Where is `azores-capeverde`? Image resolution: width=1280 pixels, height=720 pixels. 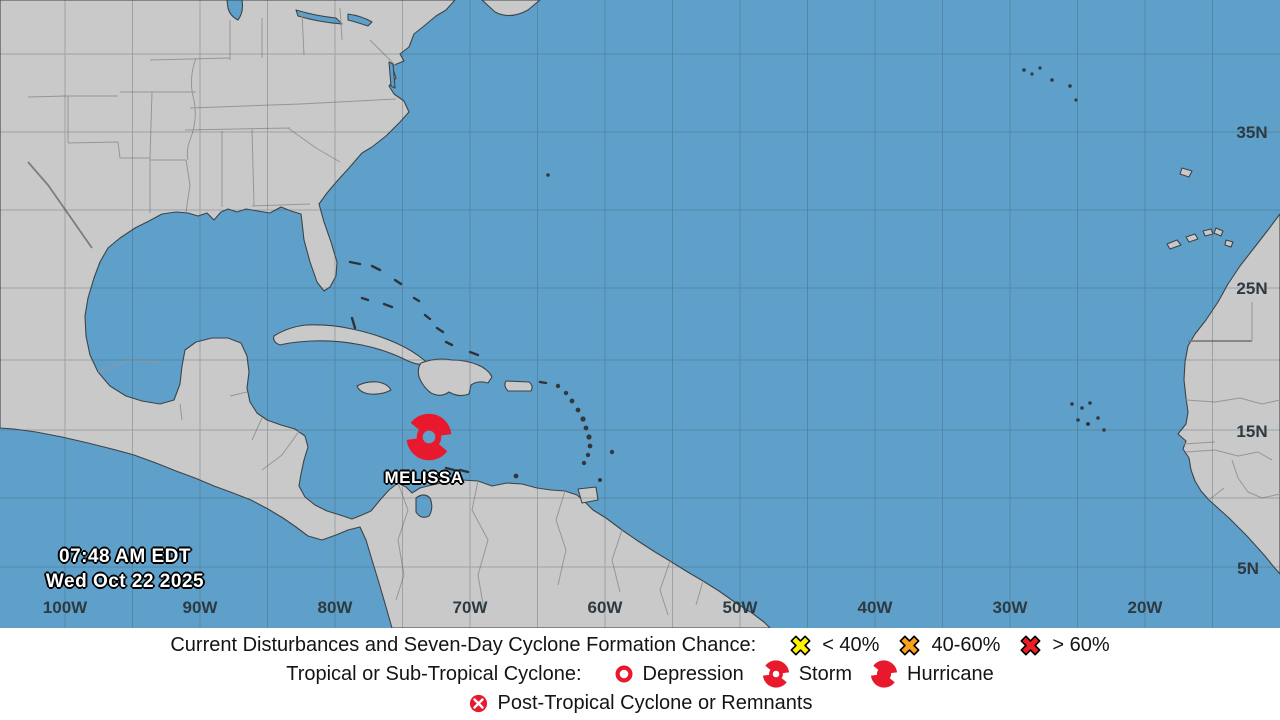 azores-capeverde is located at coordinates (1064, 249).